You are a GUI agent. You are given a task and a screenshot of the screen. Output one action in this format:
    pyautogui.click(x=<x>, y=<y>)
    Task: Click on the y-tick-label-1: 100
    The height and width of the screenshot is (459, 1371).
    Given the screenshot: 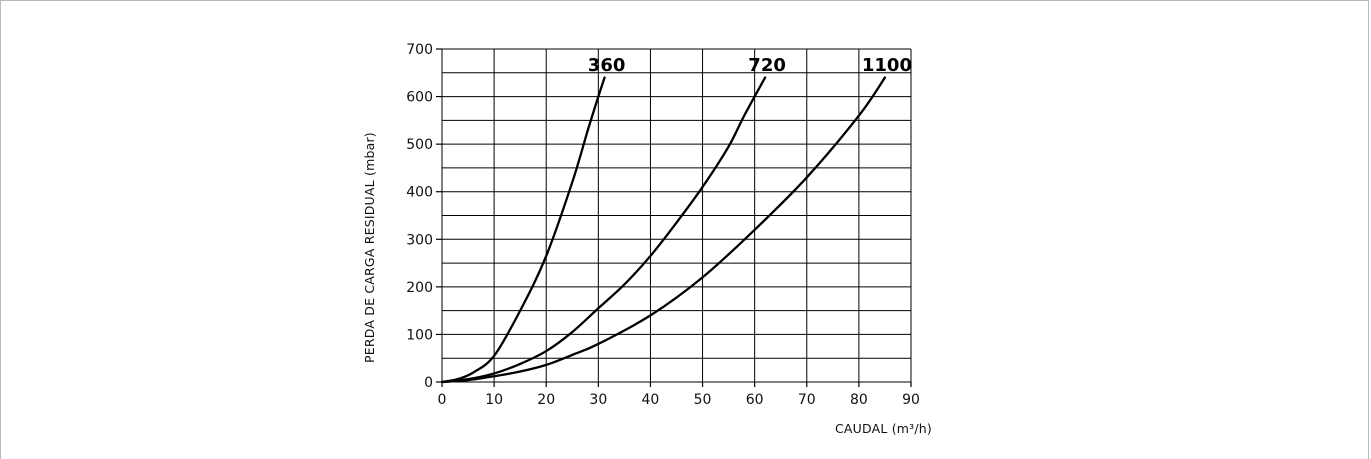 What is the action you would take?
    pyautogui.click(x=419, y=335)
    